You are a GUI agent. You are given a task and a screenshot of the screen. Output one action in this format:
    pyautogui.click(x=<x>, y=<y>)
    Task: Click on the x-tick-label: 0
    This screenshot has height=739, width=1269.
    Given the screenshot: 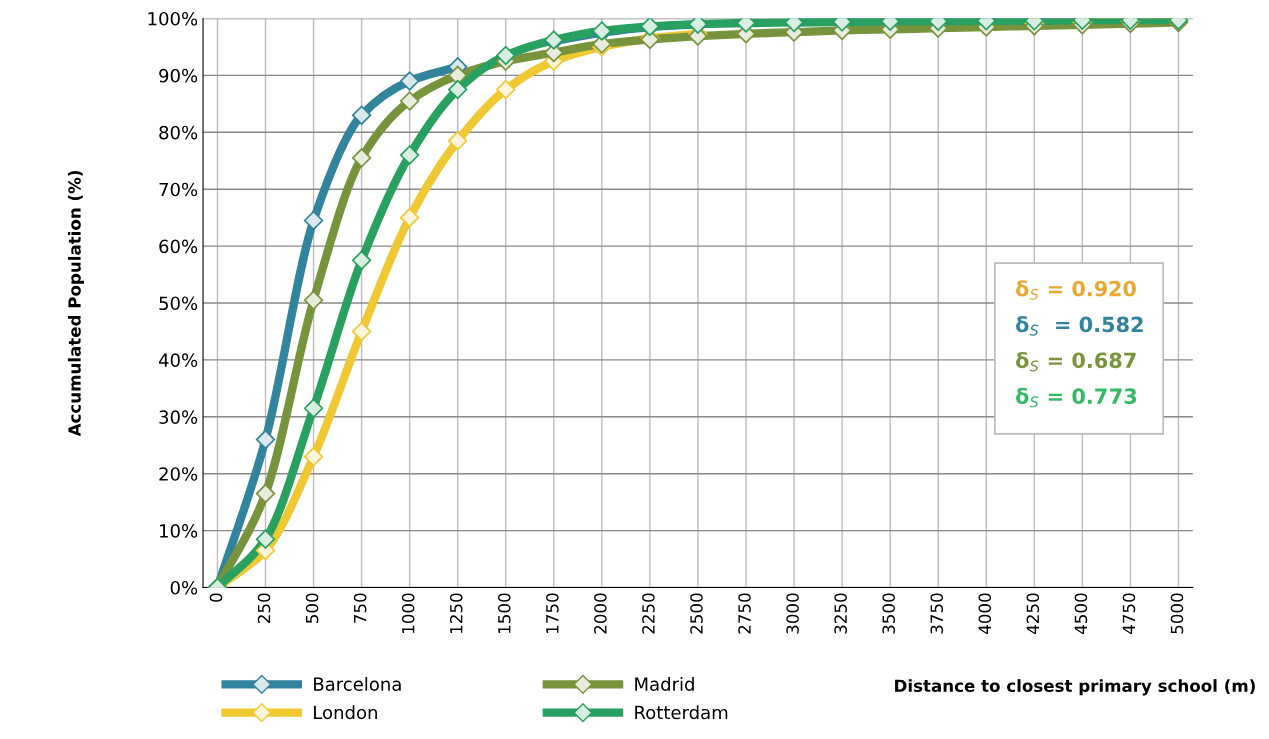 What is the action you would take?
    pyautogui.click(x=216, y=597)
    